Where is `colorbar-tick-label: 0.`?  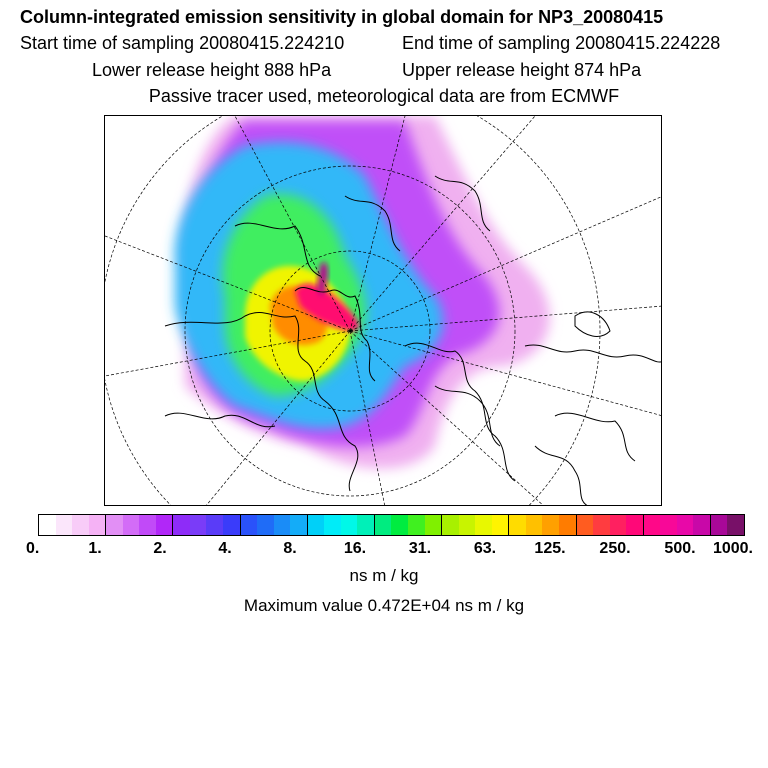 colorbar-tick-label: 0. is located at coordinates (32, 548).